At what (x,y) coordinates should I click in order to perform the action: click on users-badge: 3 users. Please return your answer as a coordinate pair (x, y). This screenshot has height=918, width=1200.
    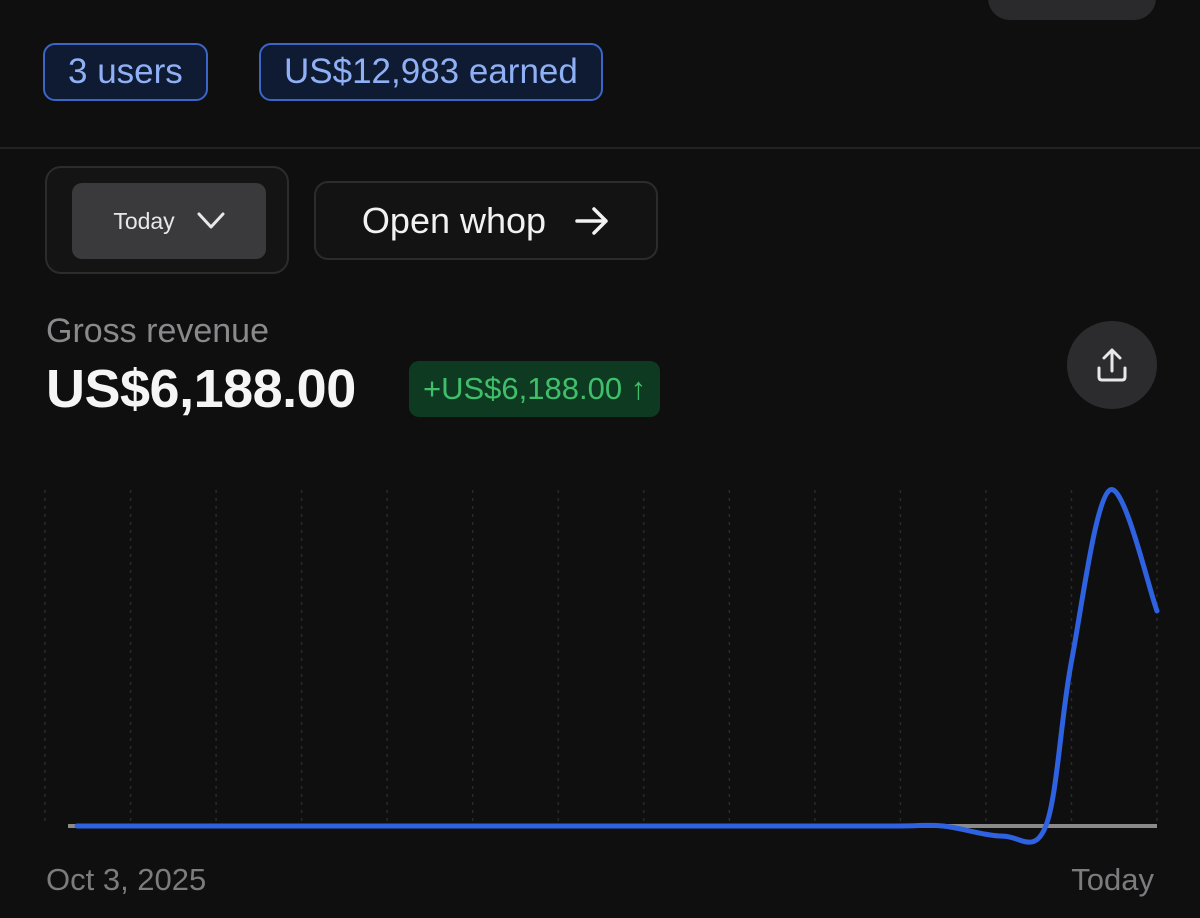
    Looking at the image, I should click on (125, 72).